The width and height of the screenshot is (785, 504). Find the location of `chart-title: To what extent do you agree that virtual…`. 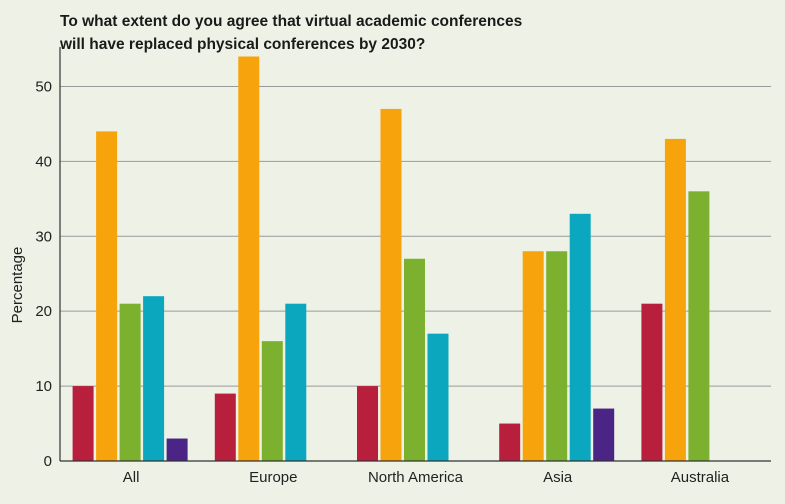

chart-title: To what extent do you agree that virtual… is located at coordinates (340, 33).